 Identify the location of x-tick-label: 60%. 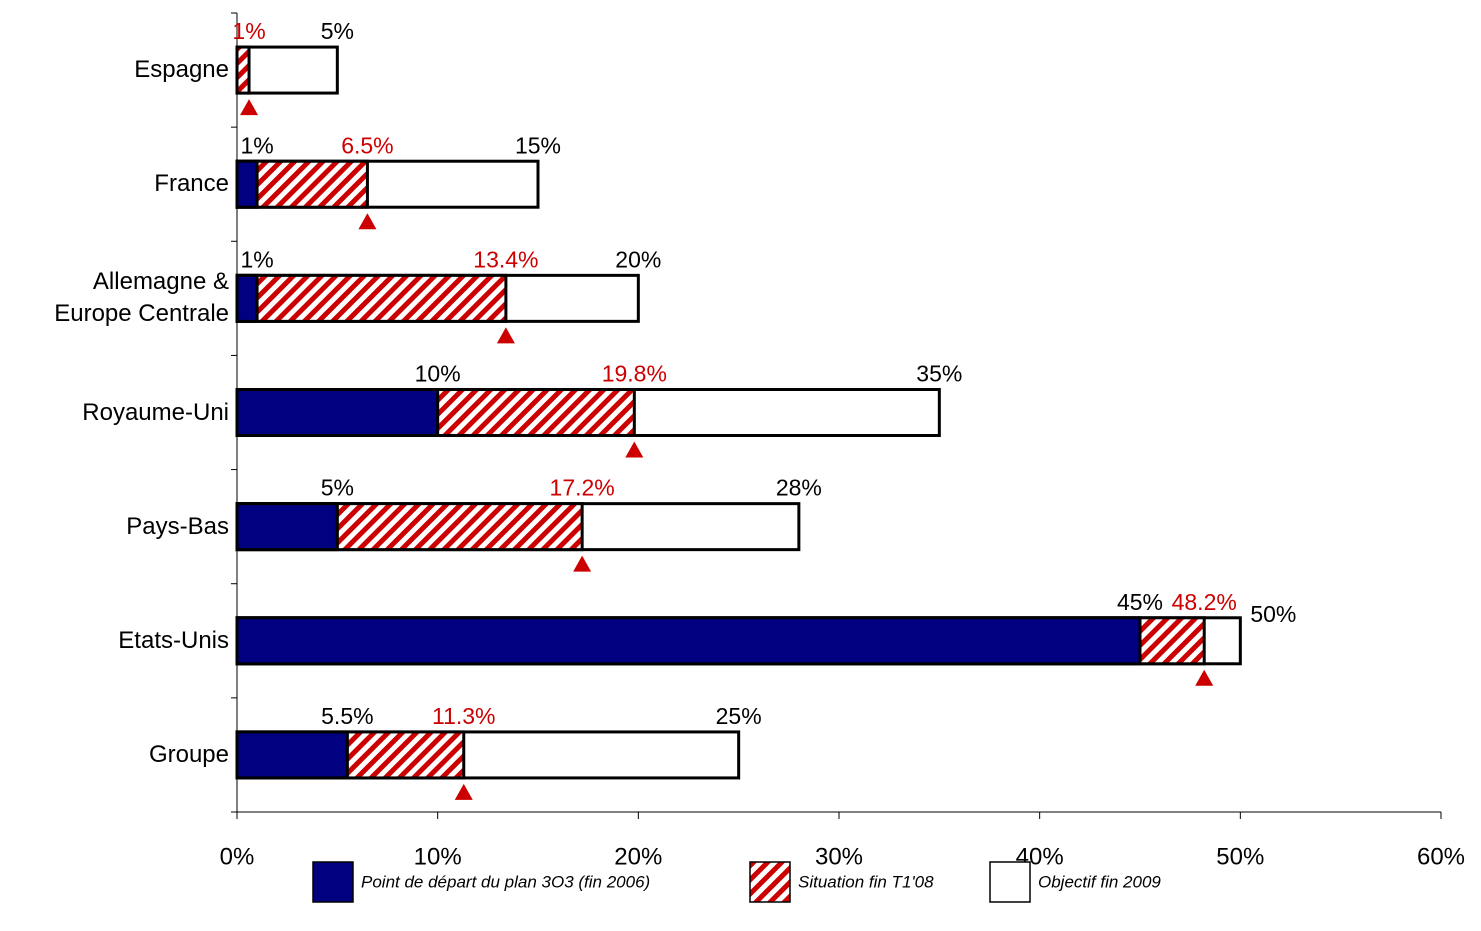
(1441, 856).